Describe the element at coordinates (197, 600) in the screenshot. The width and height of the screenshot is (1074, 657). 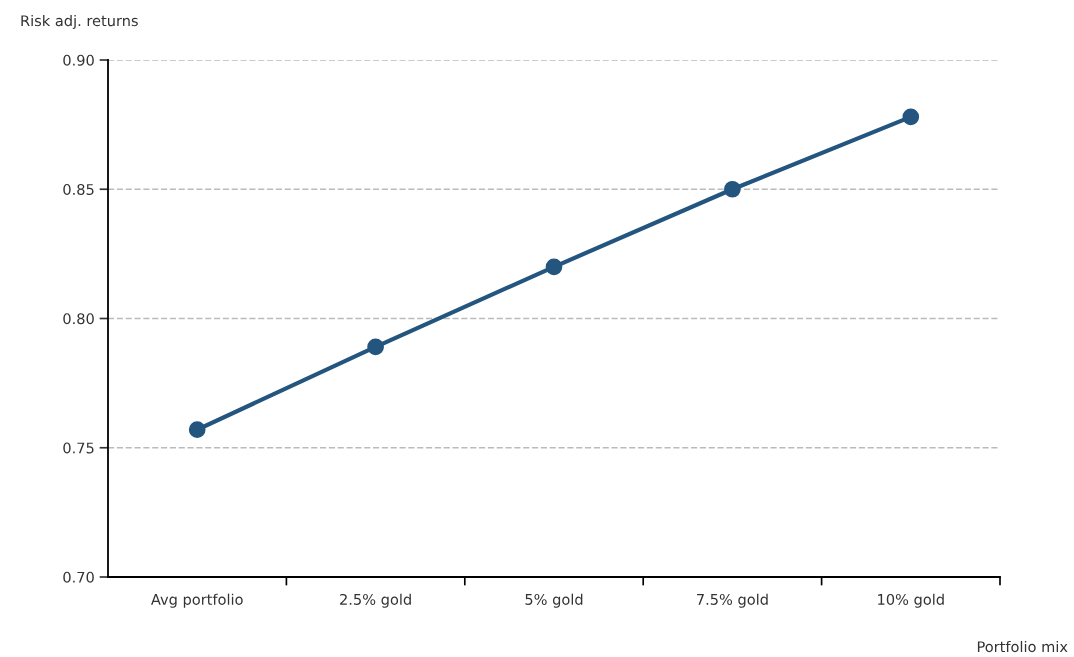
I see `x-tick-label: Avg portfolio` at that location.